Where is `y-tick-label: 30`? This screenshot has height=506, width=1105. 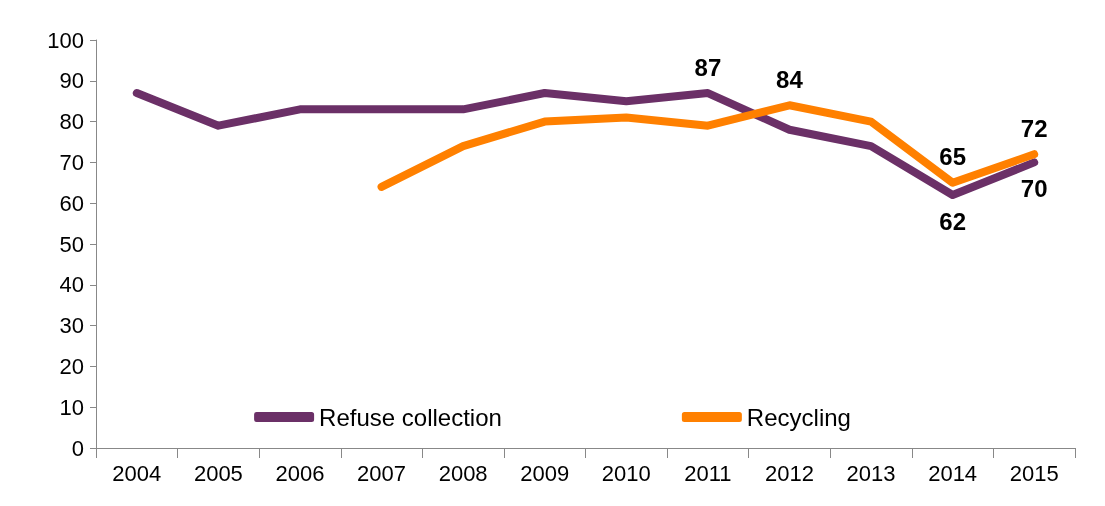 y-tick-label: 30 is located at coordinates (71, 326).